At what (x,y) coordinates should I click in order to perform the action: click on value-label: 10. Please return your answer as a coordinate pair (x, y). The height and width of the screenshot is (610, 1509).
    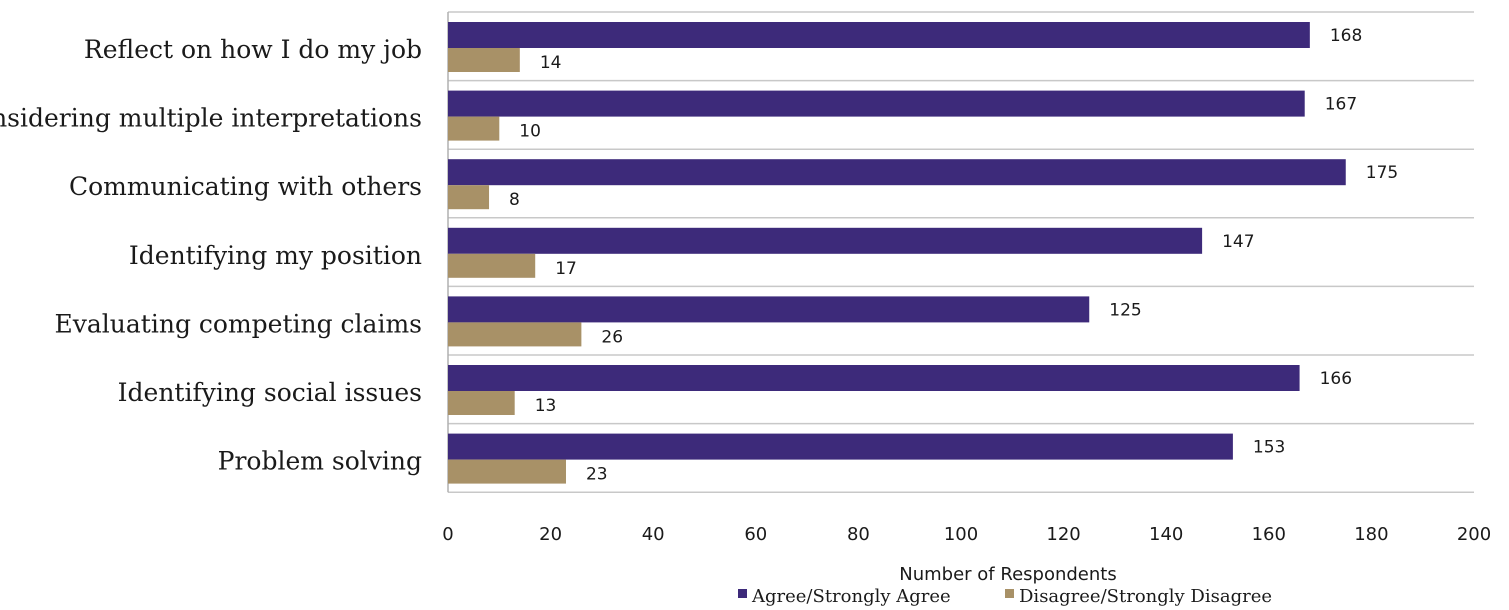
    Looking at the image, I should click on (530, 132).